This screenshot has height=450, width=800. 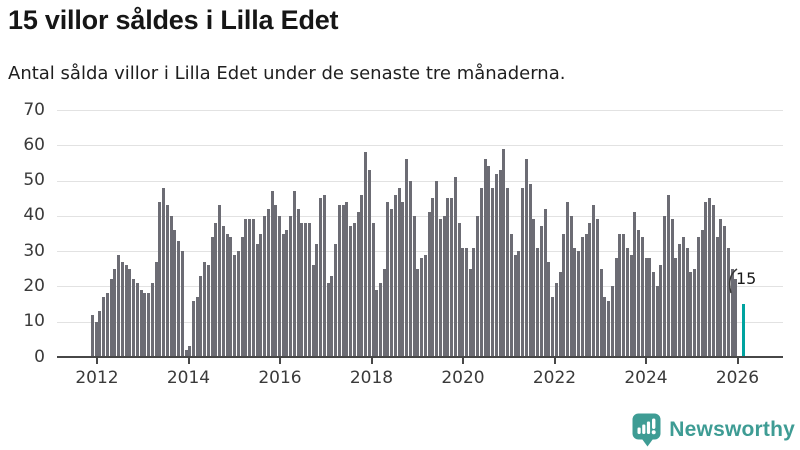 What do you see at coordinates (737, 378) in the screenshot?
I see `x-axis-label: 2026` at bounding box center [737, 378].